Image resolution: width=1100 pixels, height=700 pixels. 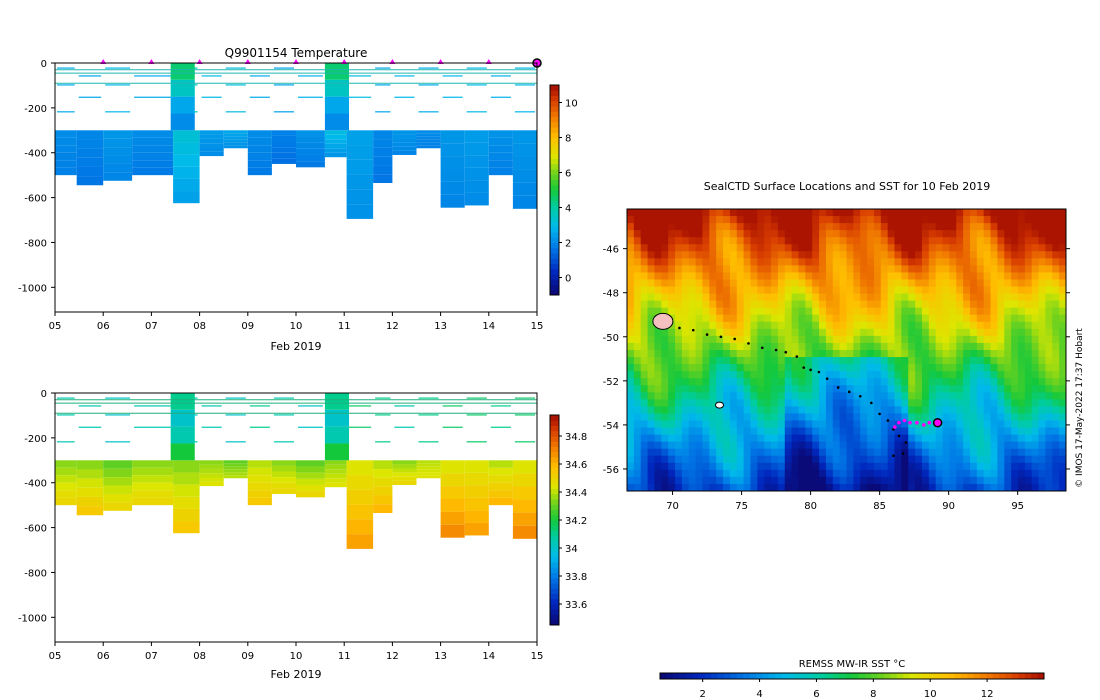 What do you see at coordinates (611, 338) in the screenshot?
I see `sst-map-y-tick-label: -50` at bounding box center [611, 338].